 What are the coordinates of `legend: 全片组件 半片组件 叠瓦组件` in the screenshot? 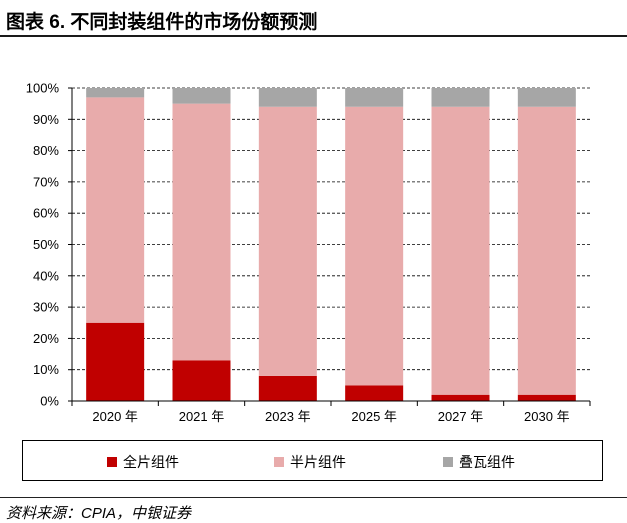 It's located at (312, 460).